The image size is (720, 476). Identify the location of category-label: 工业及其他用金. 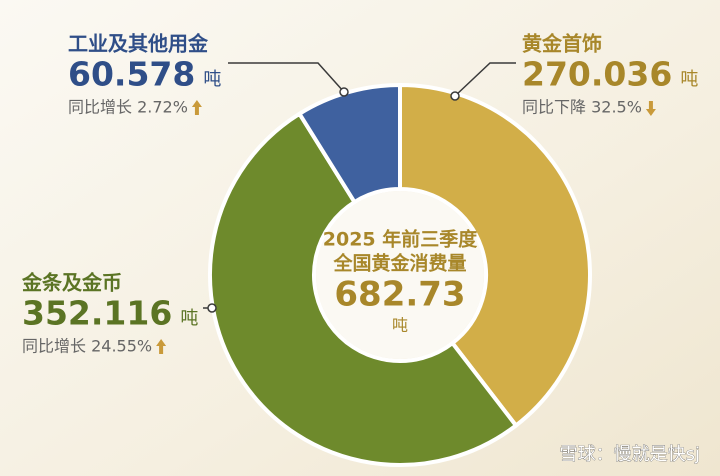
(138, 44).